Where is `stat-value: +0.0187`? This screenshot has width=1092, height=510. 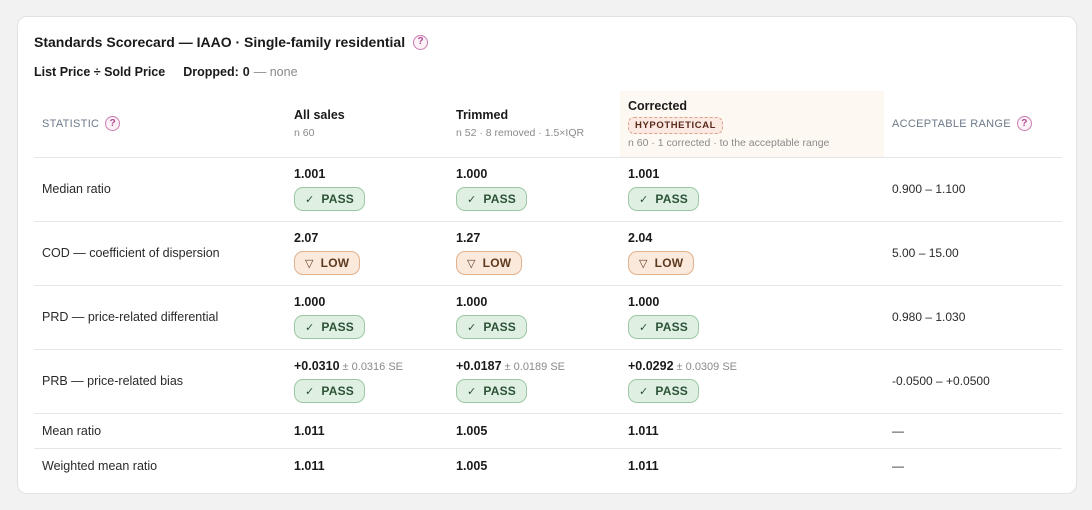 stat-value: +0.0187 is located at coordinates (479, 366).